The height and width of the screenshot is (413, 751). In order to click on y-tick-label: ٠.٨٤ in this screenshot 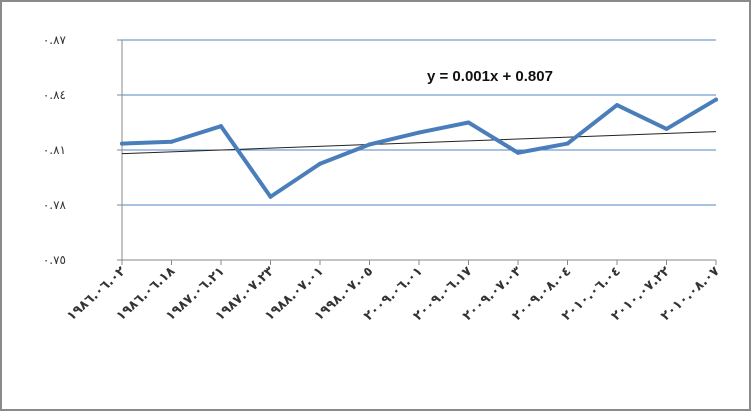, I will do `click(54, 95)`.